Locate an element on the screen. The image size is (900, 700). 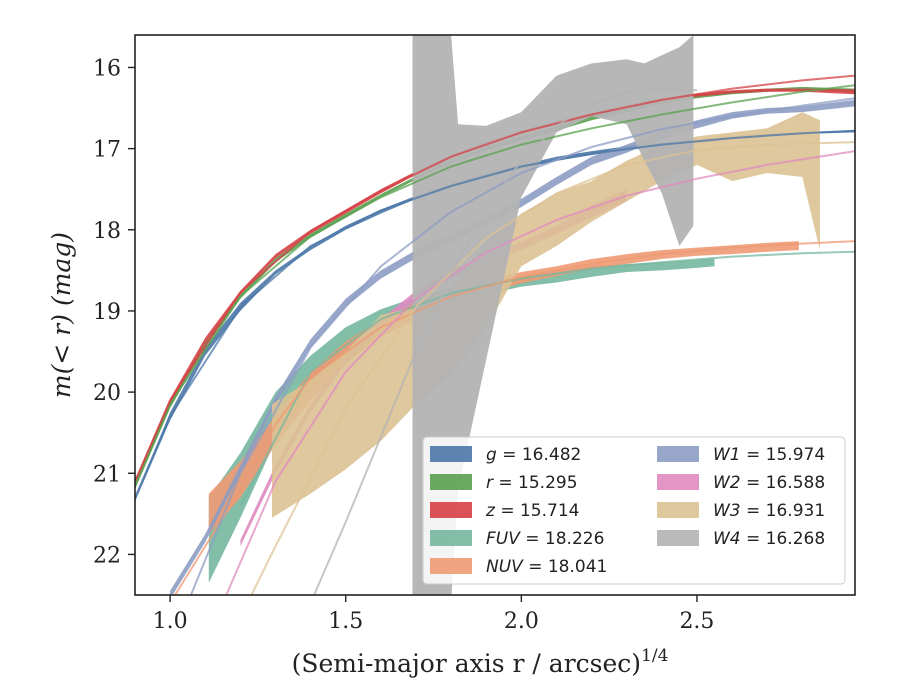
legend-label: r = 15.295 is located at coordinates (532, 483).